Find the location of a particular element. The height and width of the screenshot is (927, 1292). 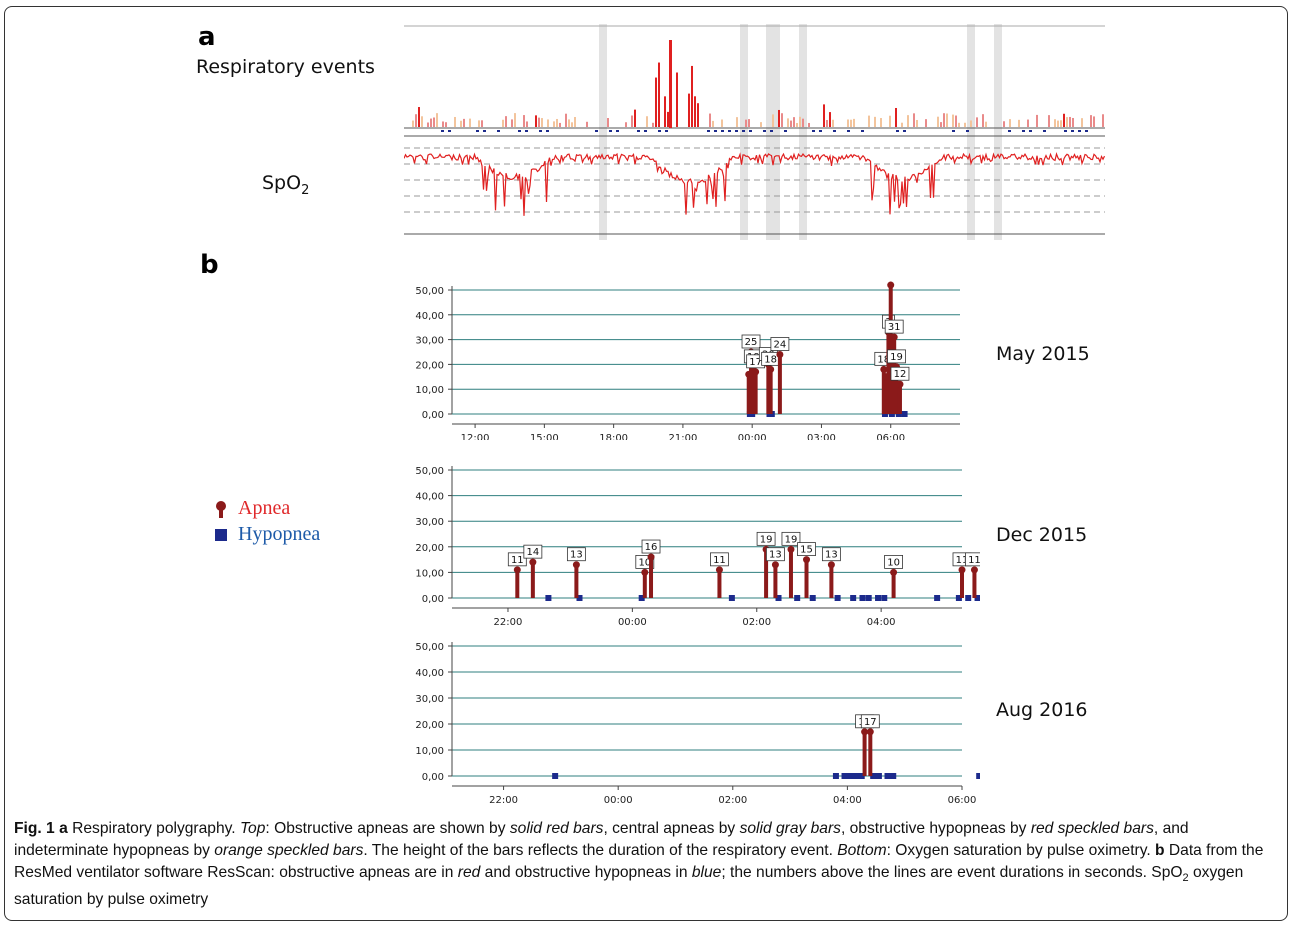

apnea-label-text: 13 is located at coordinates (576, 555).